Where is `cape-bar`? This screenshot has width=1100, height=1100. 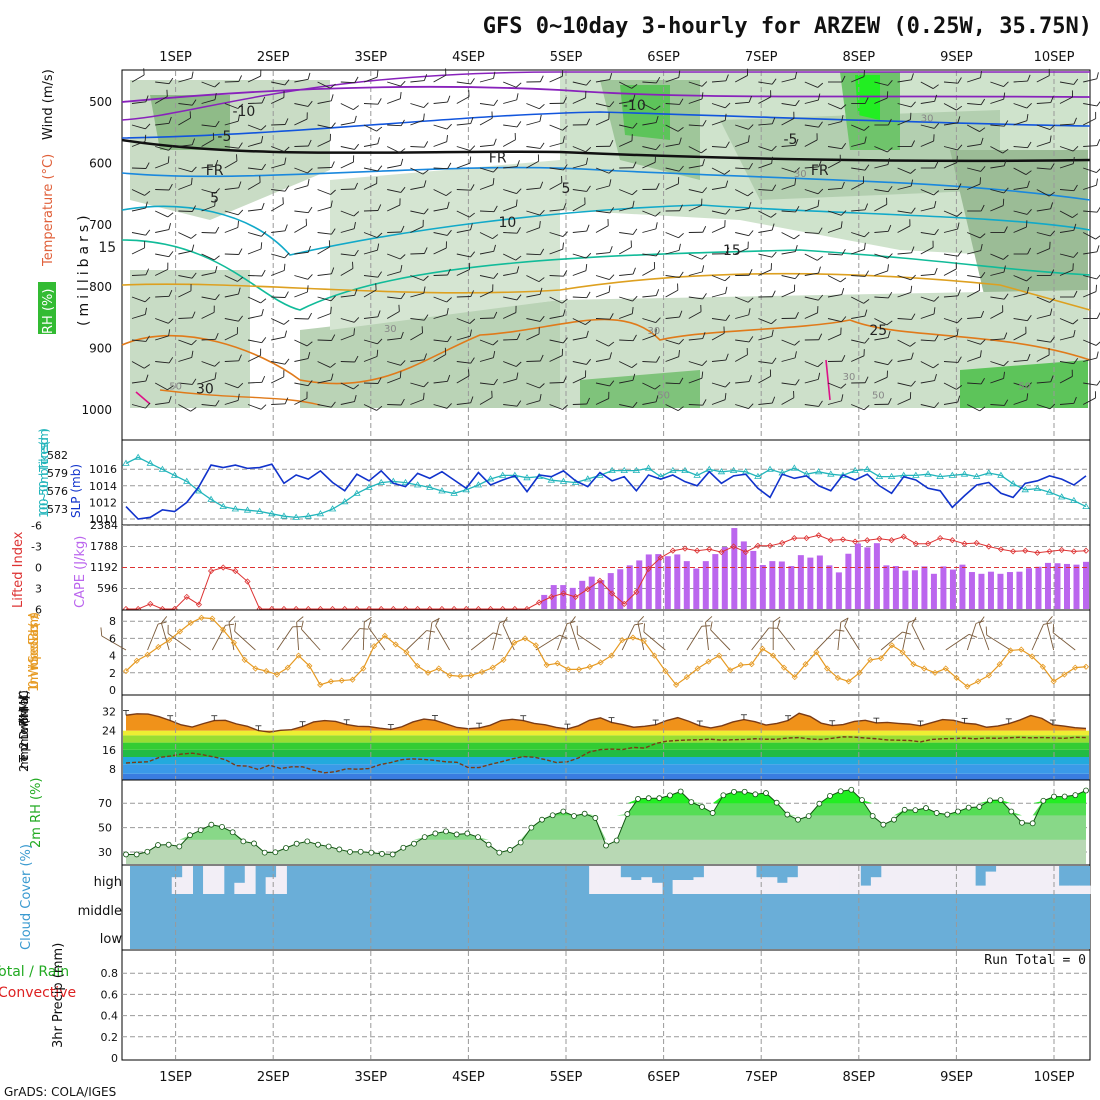 cape-bar is located at coordinates (838, 590).